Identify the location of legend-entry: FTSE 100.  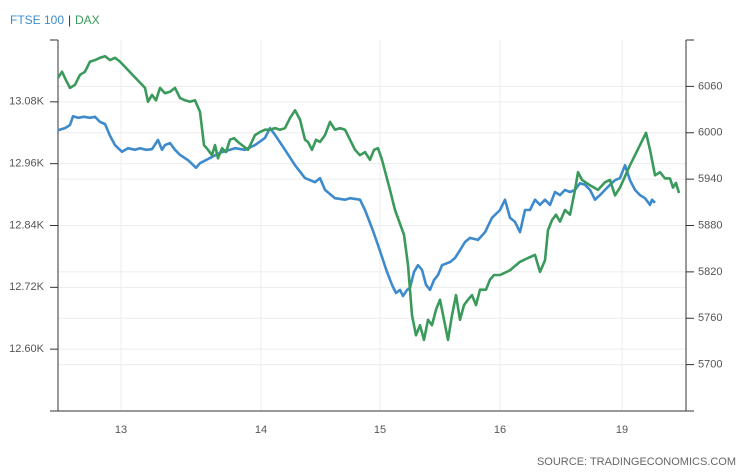
(37, 20).